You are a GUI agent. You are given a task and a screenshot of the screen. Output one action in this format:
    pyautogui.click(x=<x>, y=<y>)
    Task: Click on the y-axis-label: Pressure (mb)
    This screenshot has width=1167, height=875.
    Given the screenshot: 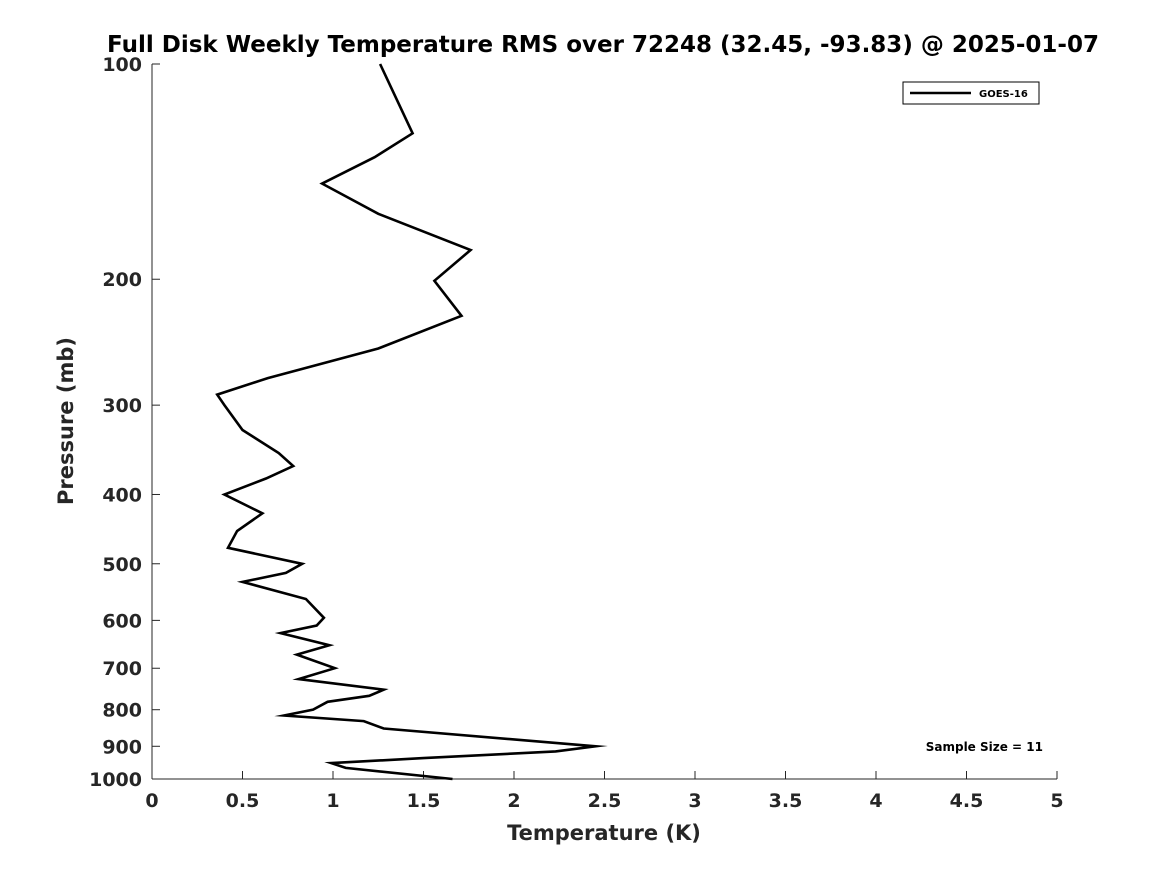 What is the action you would take?
    pyautogui.click(x=66, y=421)
    